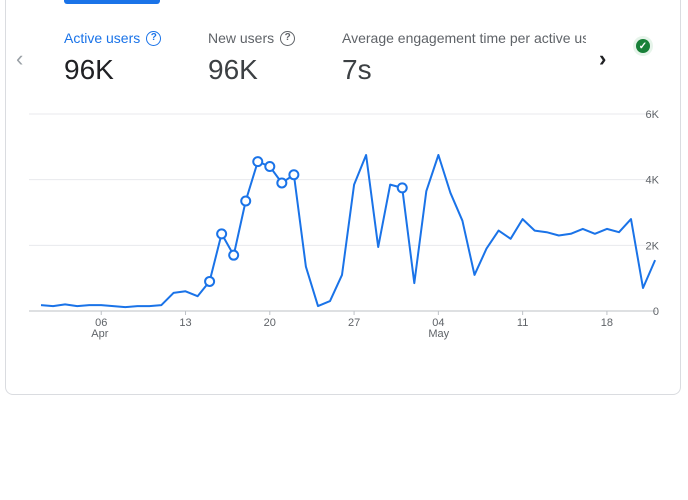 This screenshot has height=500, width=688. I want to click on x-tick-label: 18, so click(607, 323).